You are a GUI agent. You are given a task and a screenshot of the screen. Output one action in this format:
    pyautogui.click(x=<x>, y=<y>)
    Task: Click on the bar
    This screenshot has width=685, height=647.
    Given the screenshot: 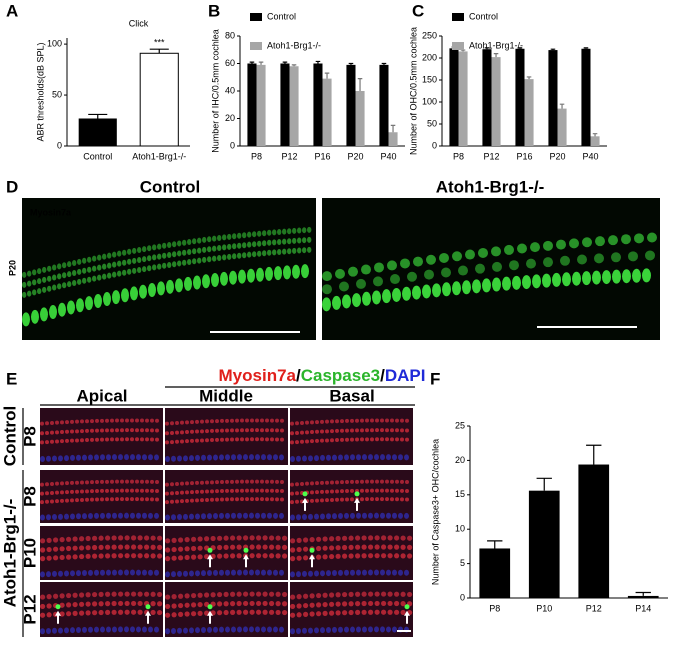 What is the action you would take?
    pyautogui.click(x=261, y=105)
    